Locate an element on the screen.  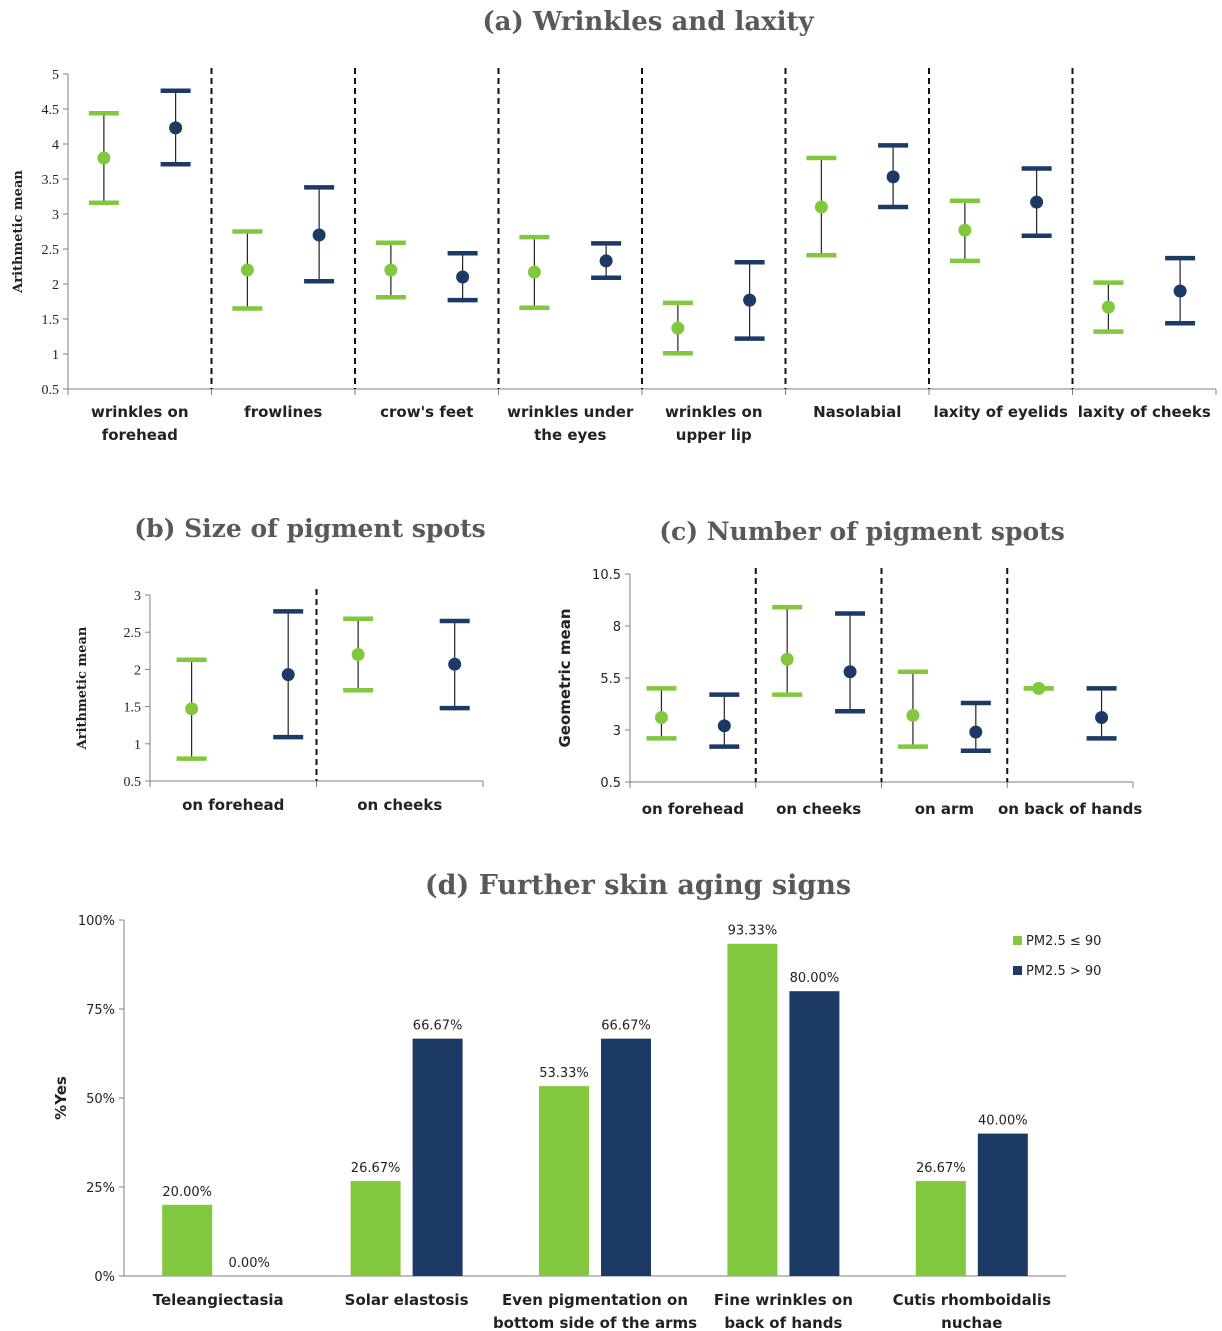
data-label-high: 40.00% is located at coordinates (1003, 1121).